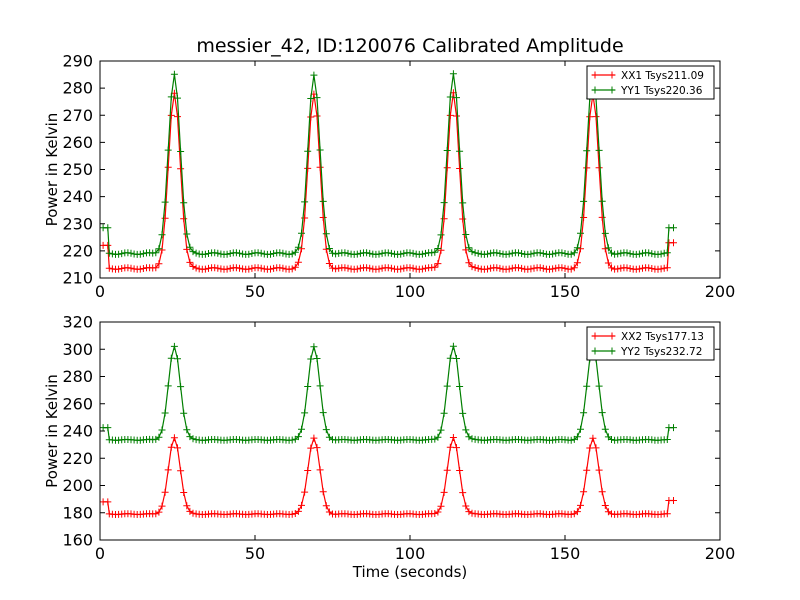  I want to click on legend-entry: XX1 Tsys211.09, so click(662, 76).